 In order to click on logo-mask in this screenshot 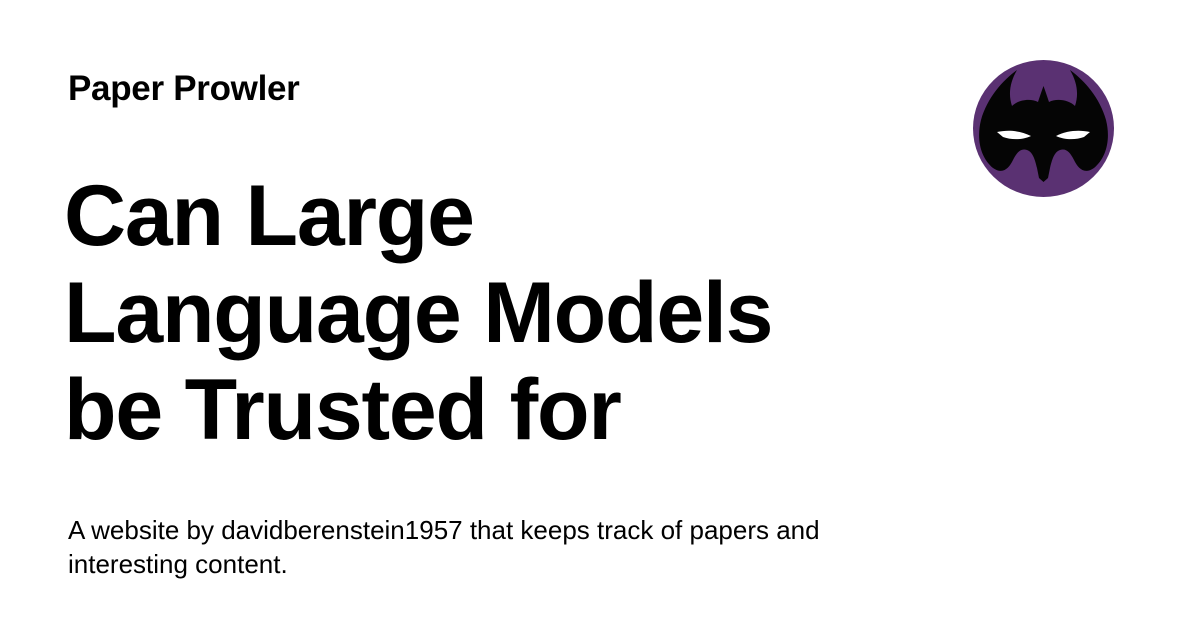, I will do `click(1043, 126)`.